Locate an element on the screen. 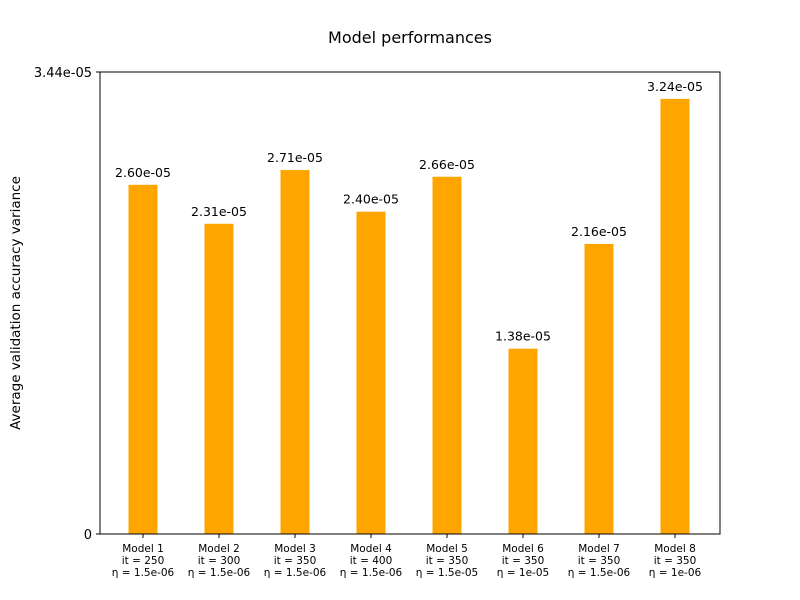  value-label-5: 2.66e-05 is located at coordinates (447, 164).